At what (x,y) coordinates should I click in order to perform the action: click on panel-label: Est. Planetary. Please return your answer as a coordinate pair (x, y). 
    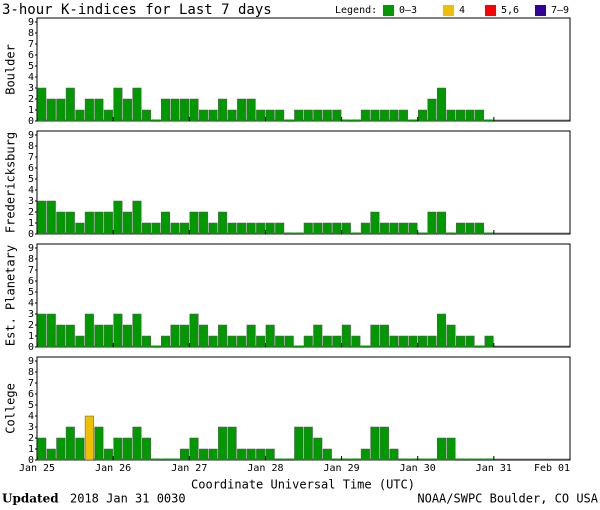
    Looking at the image, I should click on (11, 295).